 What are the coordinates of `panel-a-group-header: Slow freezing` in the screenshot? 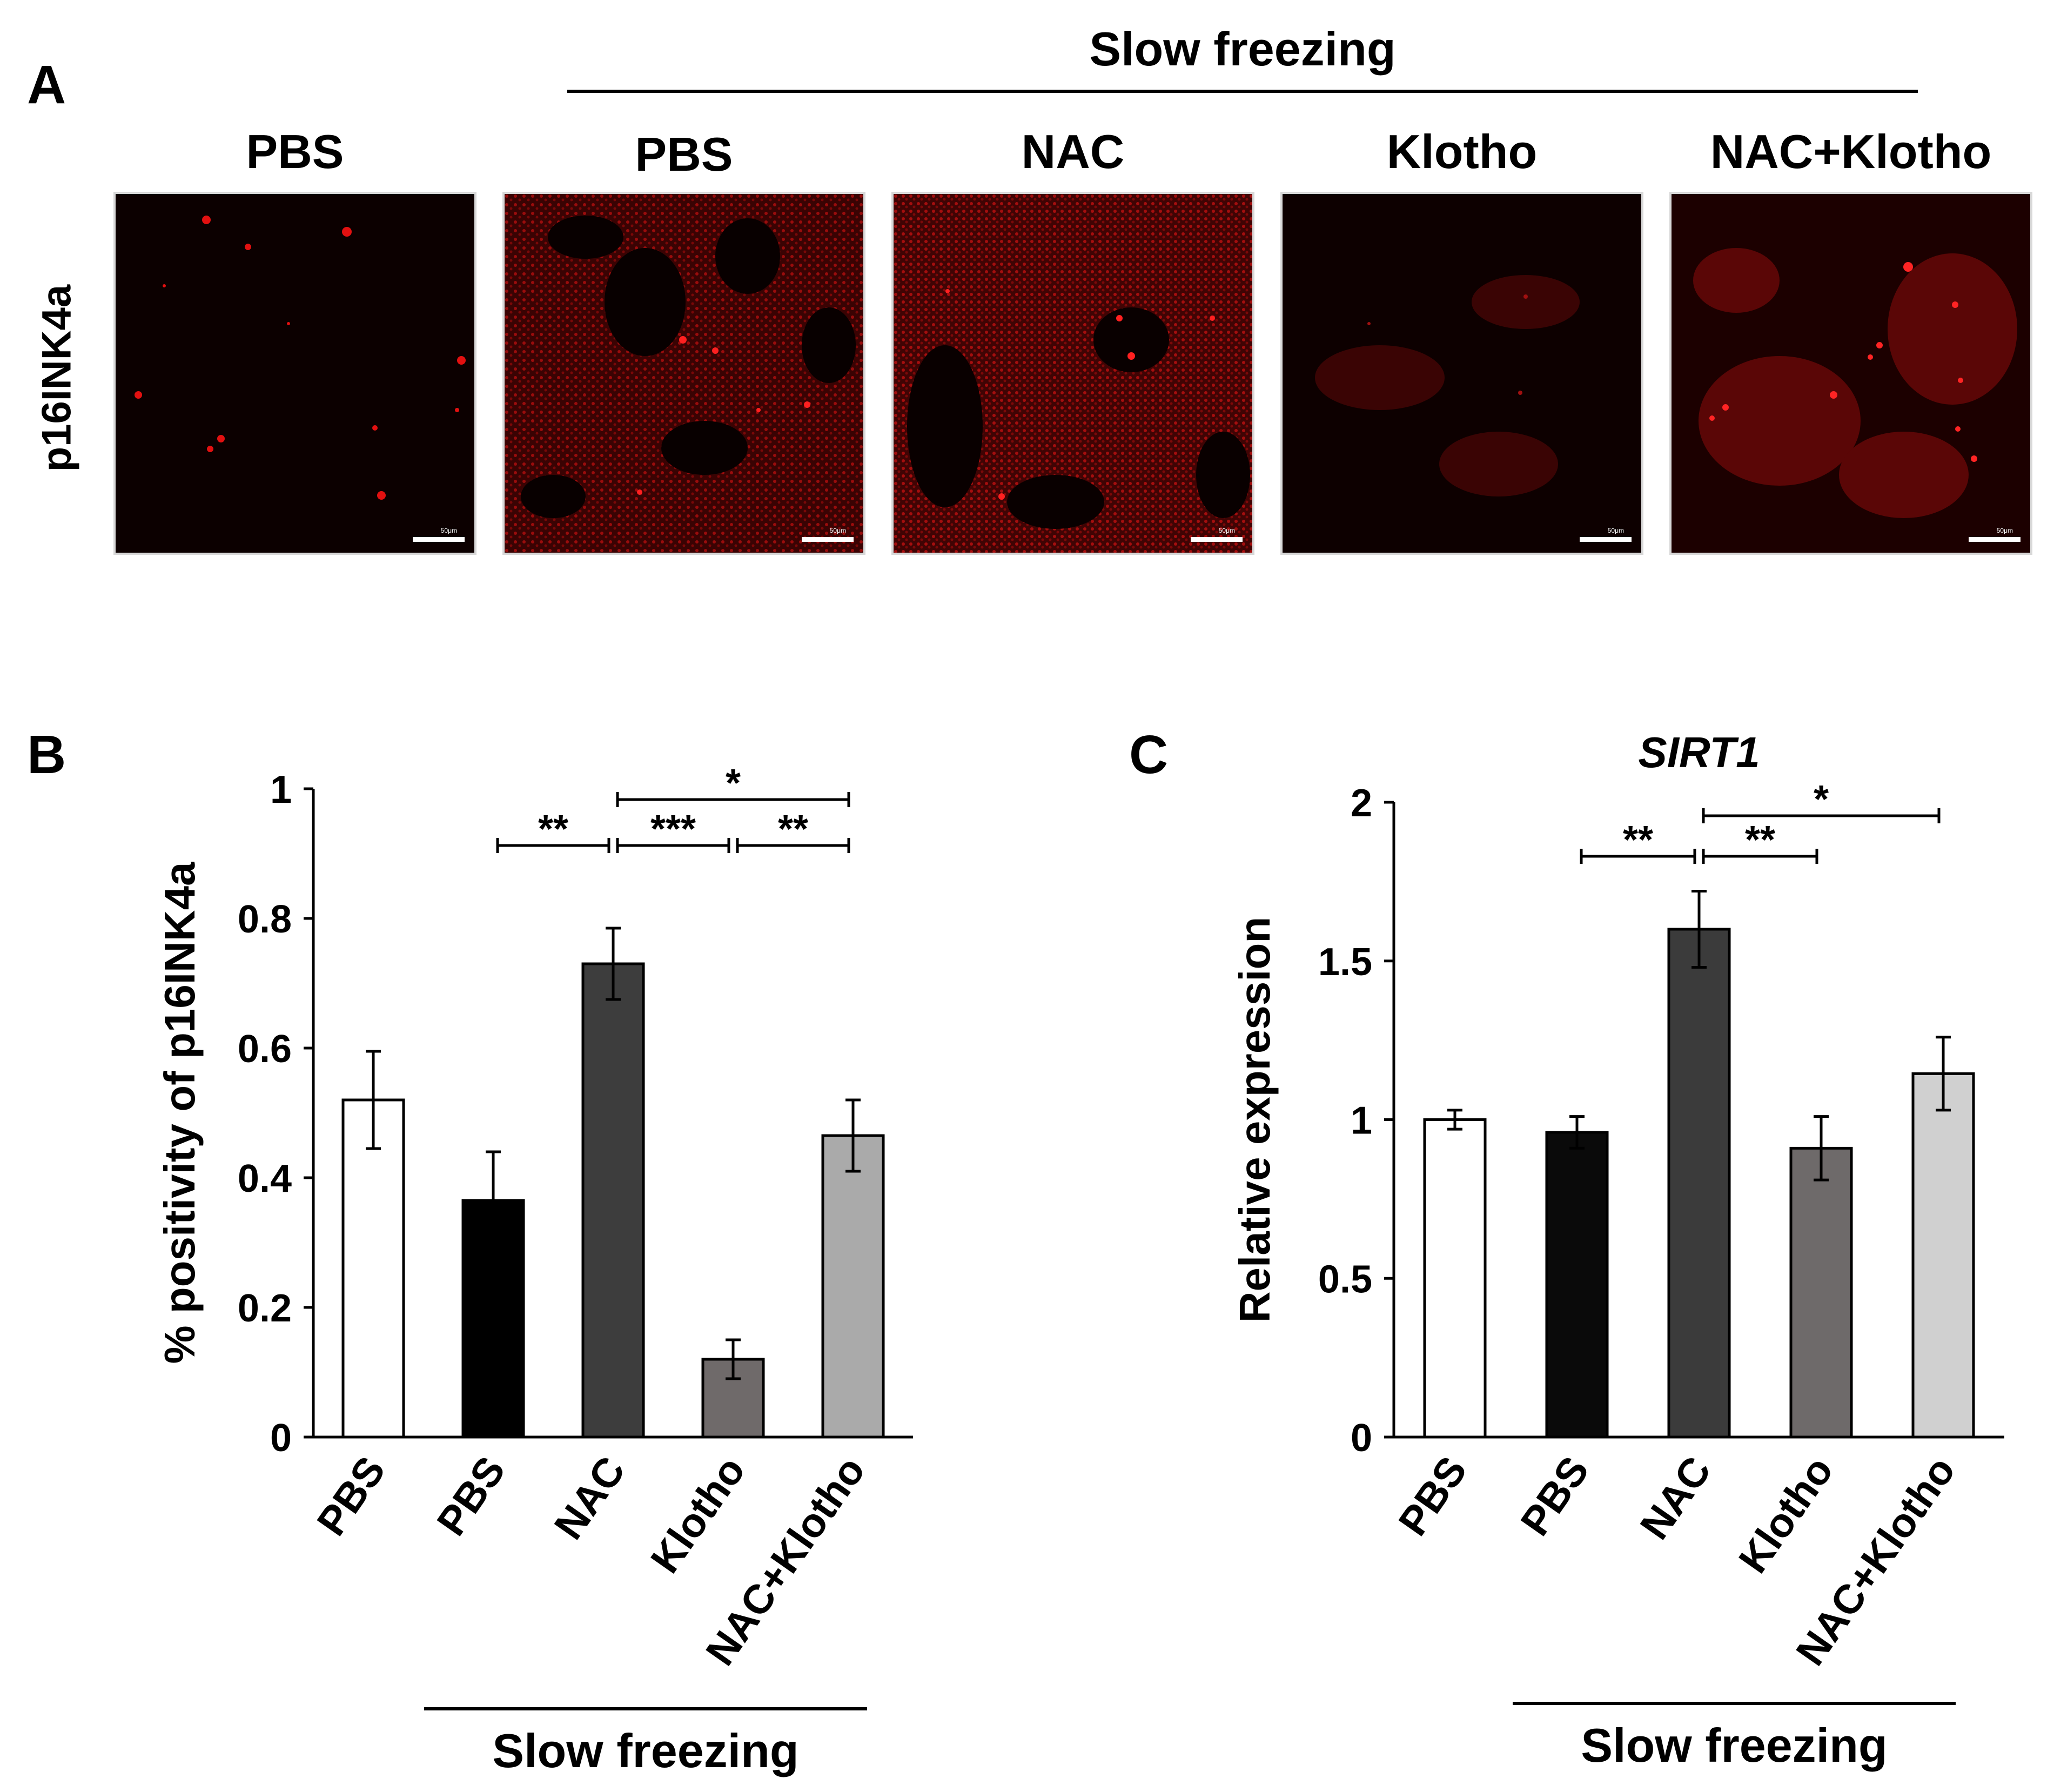 It's located at (1242, 49).